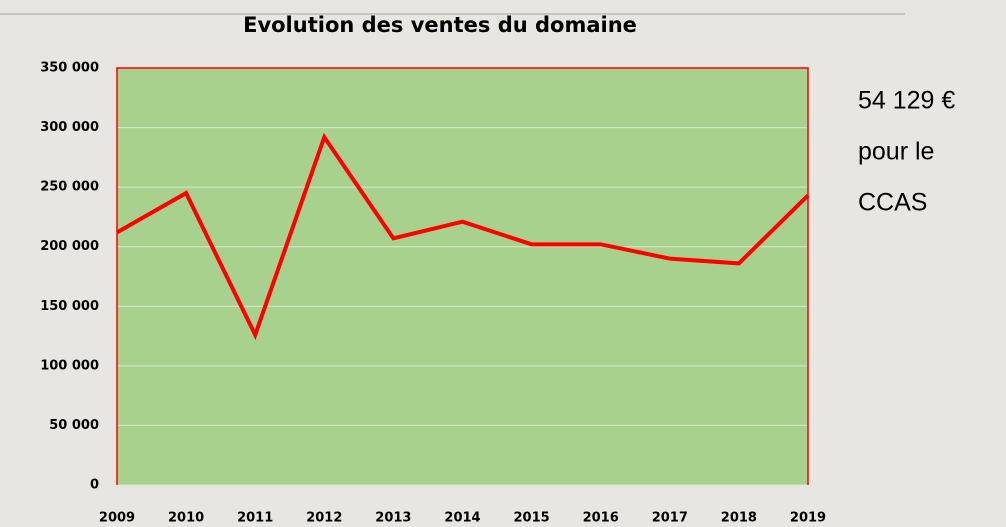 This screenshot has width=1006, height=527. What do you see at coordinates (462, 518) in the screenshot?
I see `x-tick-label: 2014` at bounding box center [462, 518].